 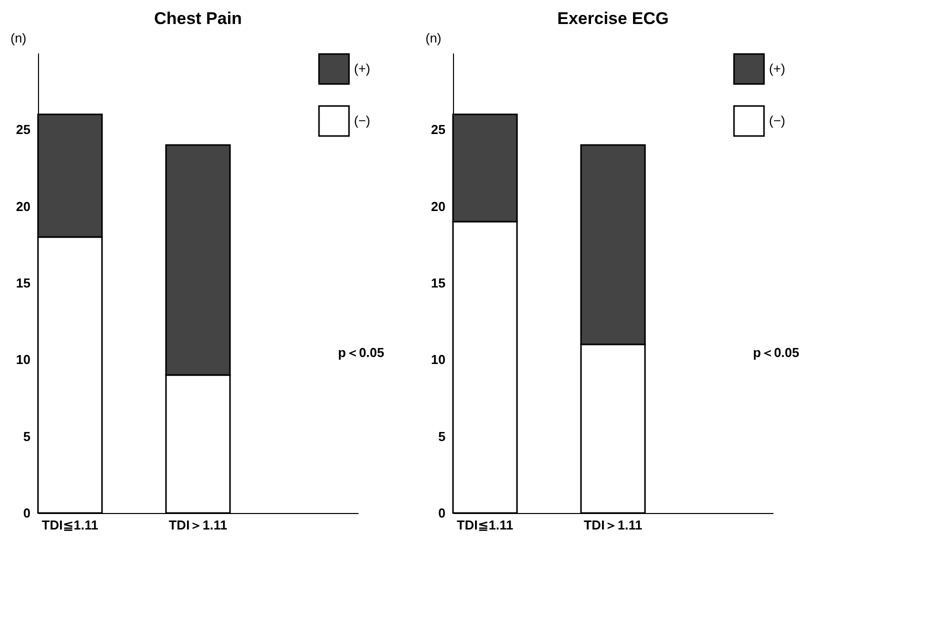 I want to click on legend-label: (−), so click(x=362, y=120).